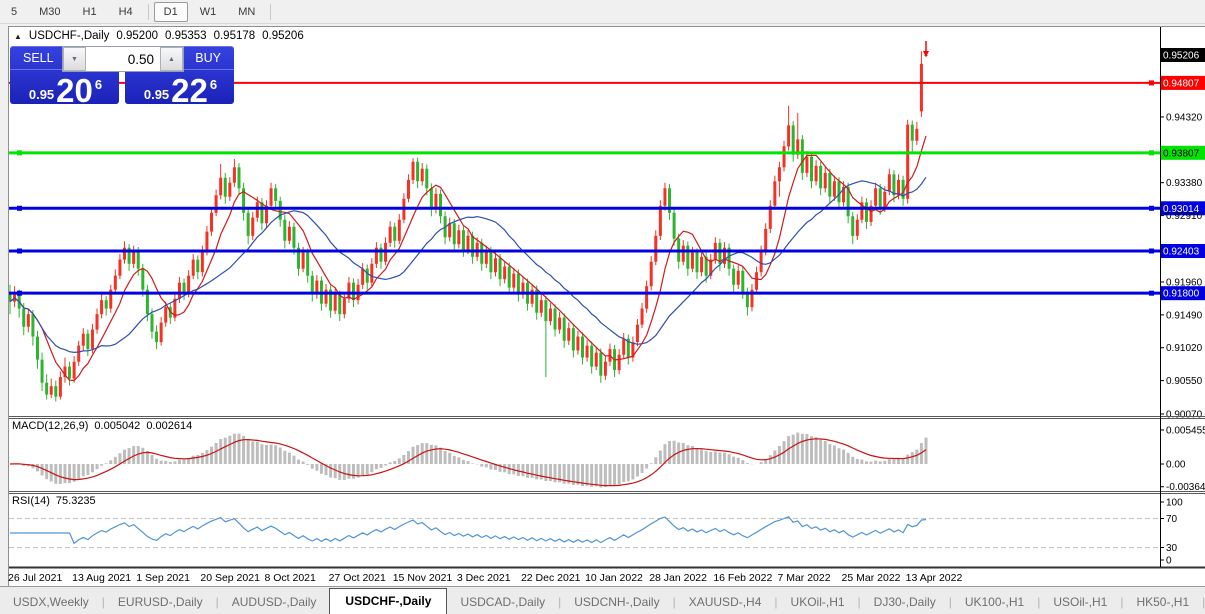  What do you see at coordinates (742, 578) in the screenshot?
I see `svg-text: 16 Feb 2022` at bounding box center [742, 578].